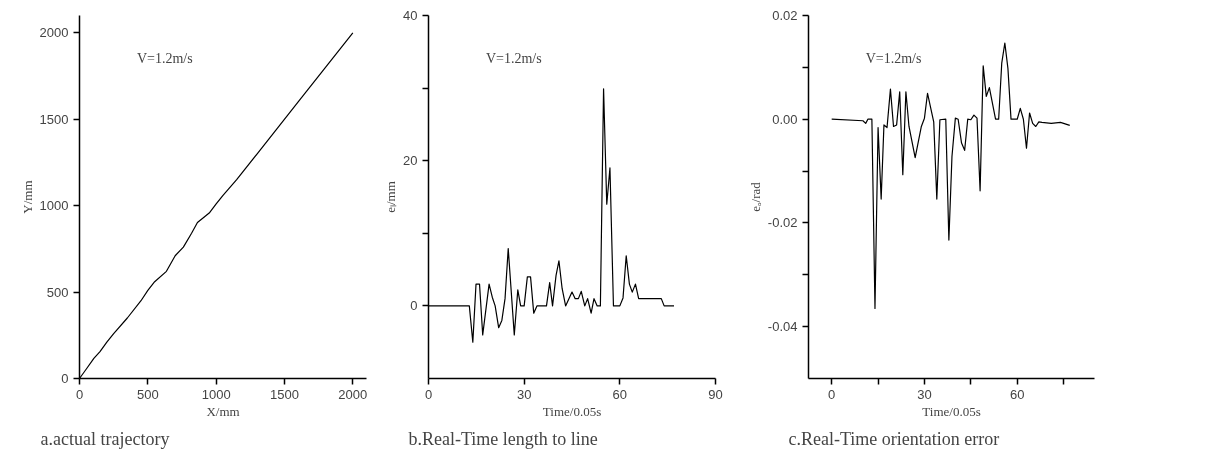  Describe the element at coordinates (216, 394) in the screenshot. I see `x-tick-label: 1000` at that location.